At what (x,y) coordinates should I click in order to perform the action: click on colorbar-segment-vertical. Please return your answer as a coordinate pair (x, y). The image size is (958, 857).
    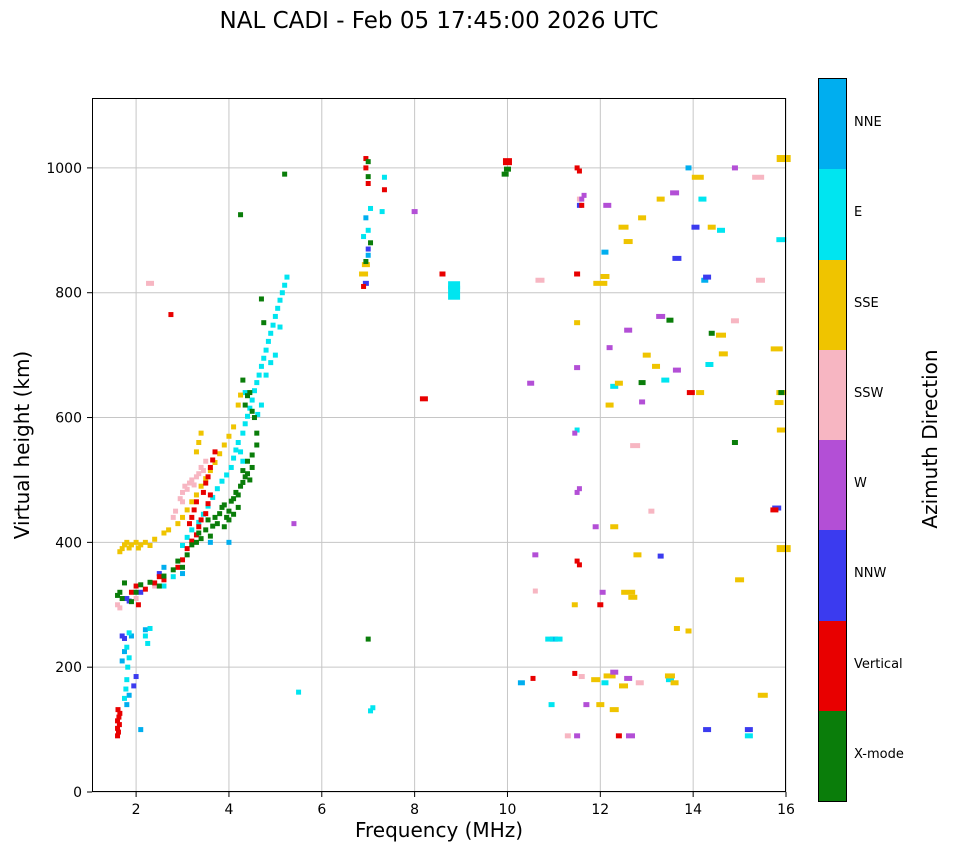
    Looking at the image, I should click on (832, 665).